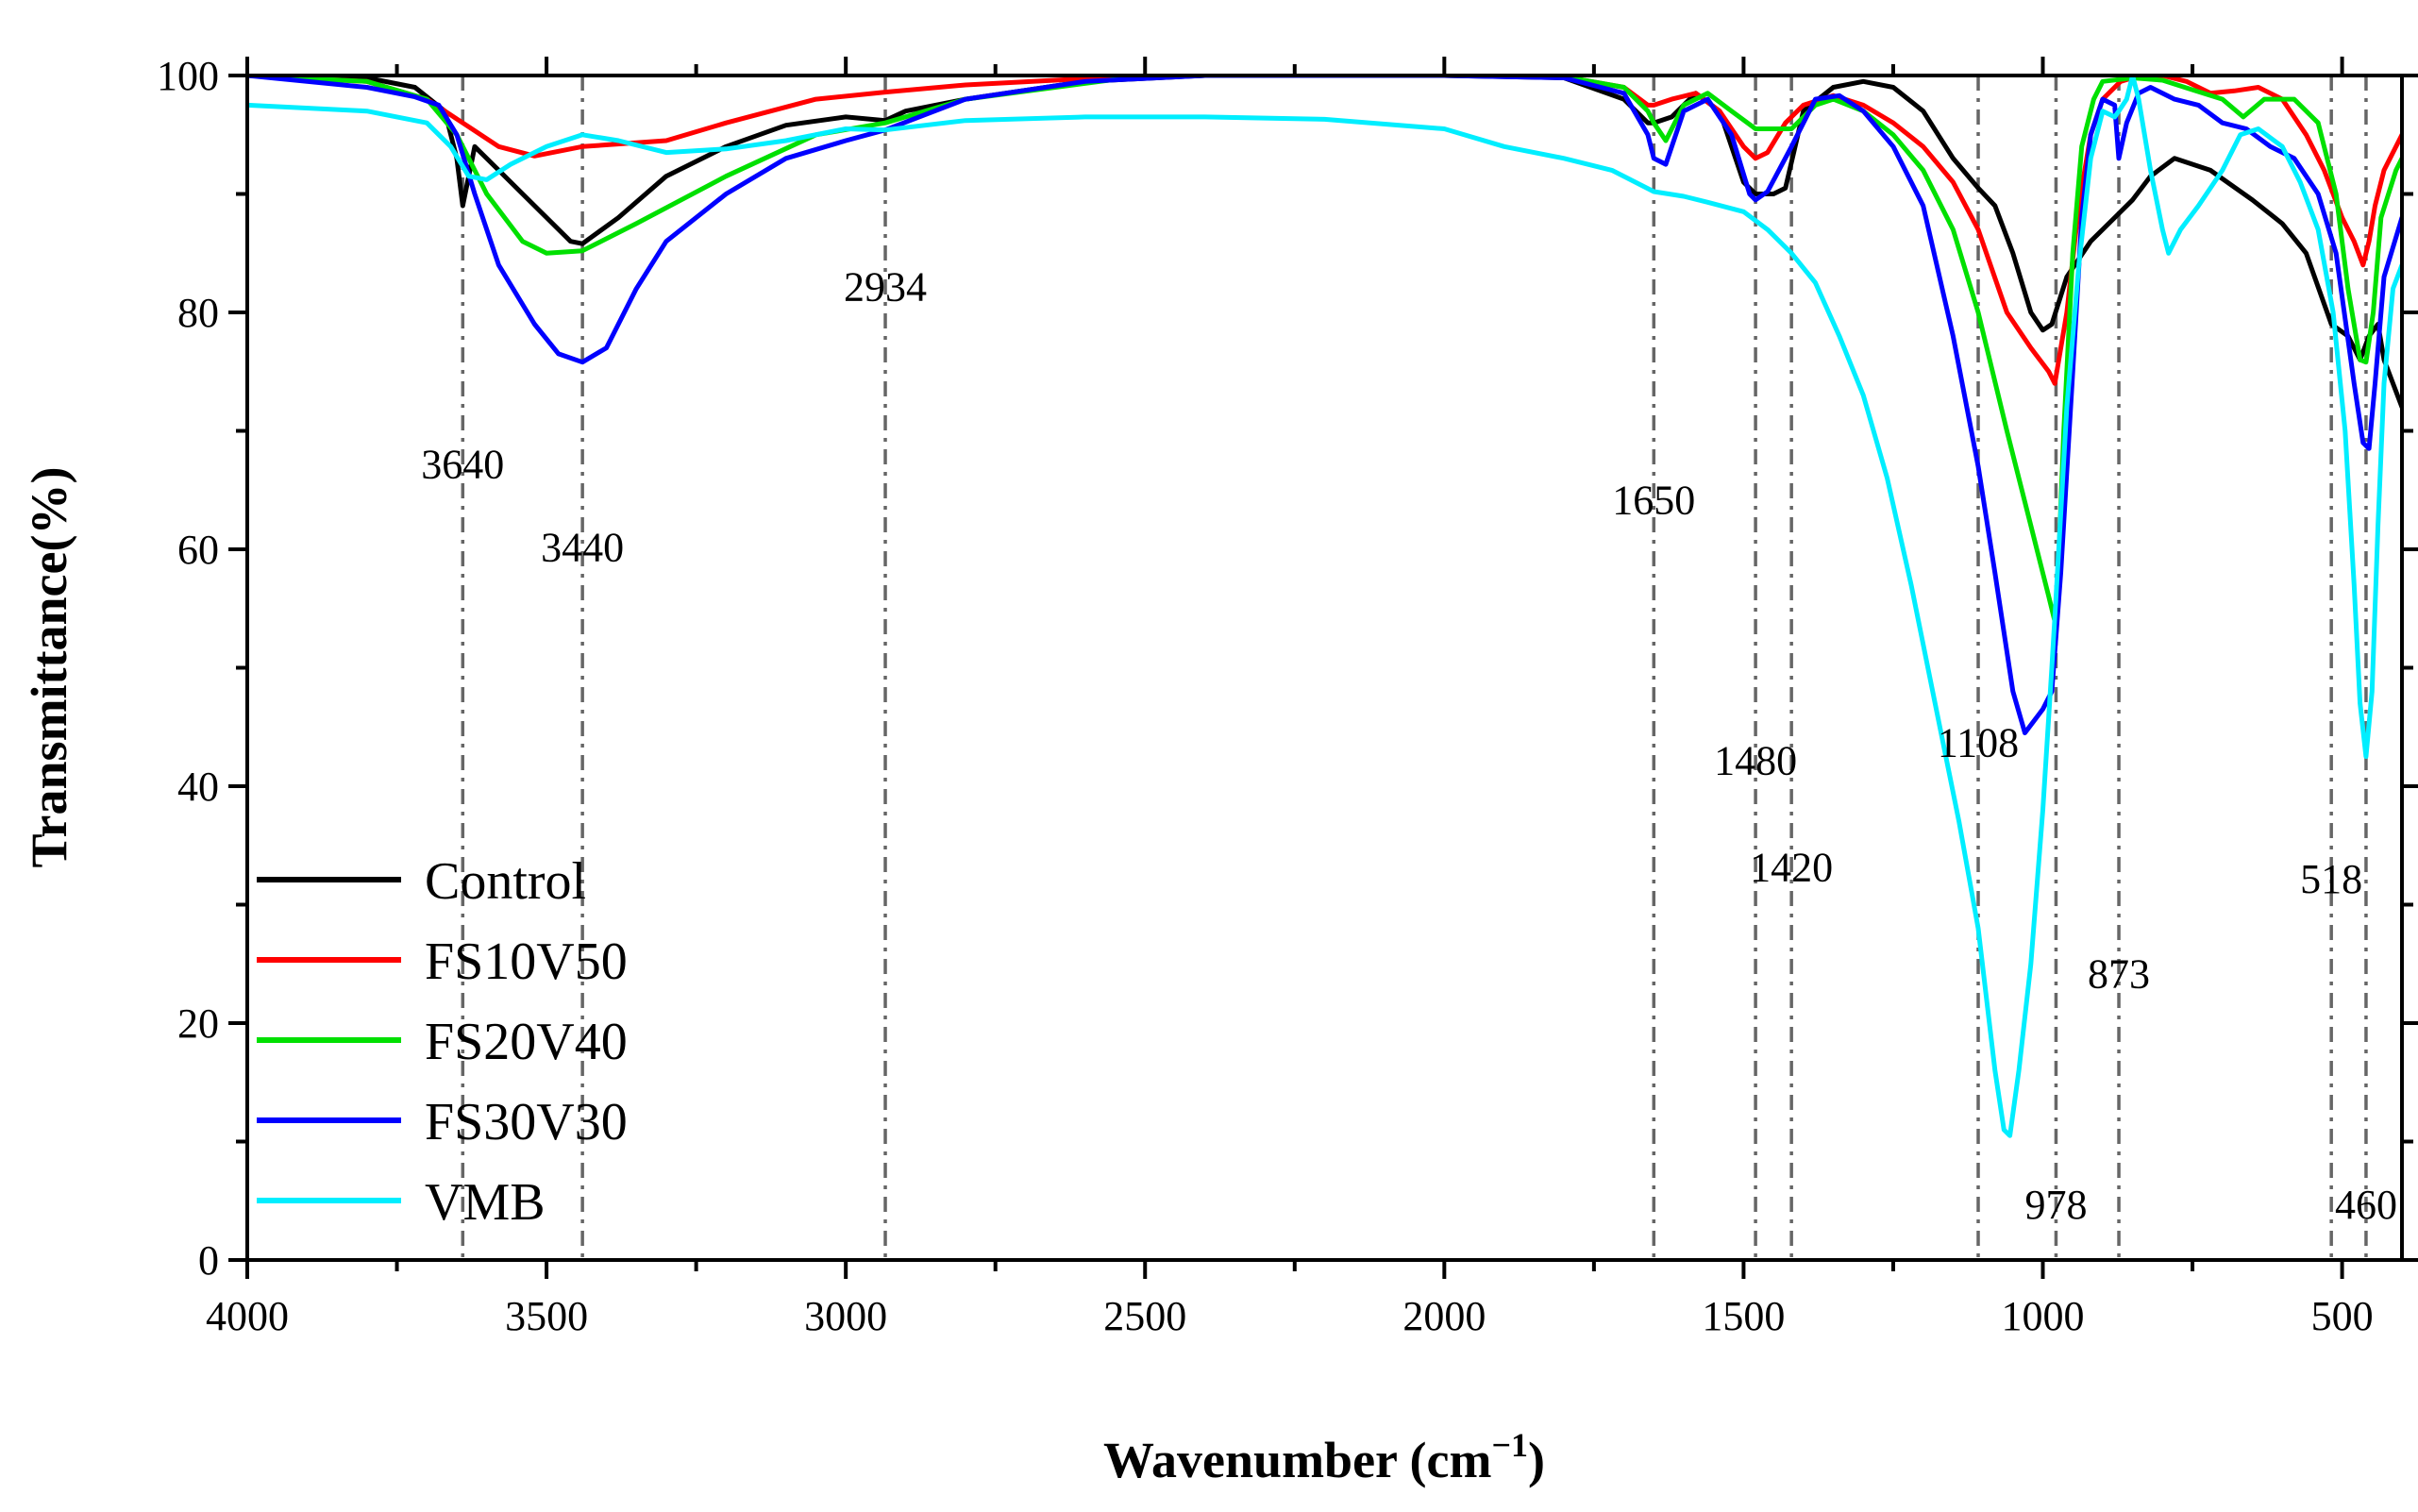  I want to click on peak-label-1108: 1108, so click(1978, 743).